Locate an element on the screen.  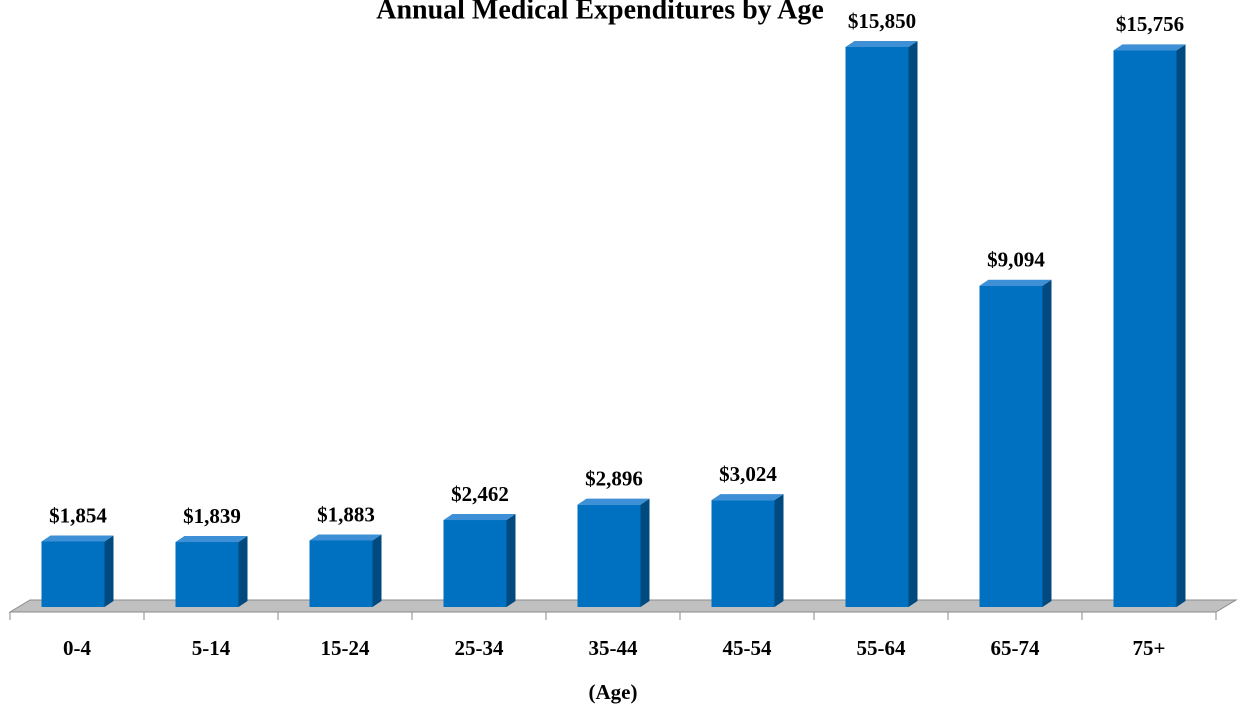
data-label: $1,854 is located at coordinates (78, 515).